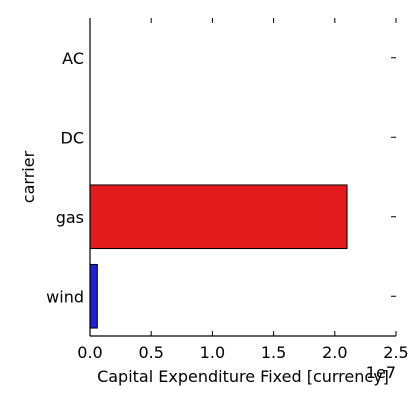 The width and height of the screenshot is (415, 404). I want to click on y-tick-label: AC, so click(73, 58).